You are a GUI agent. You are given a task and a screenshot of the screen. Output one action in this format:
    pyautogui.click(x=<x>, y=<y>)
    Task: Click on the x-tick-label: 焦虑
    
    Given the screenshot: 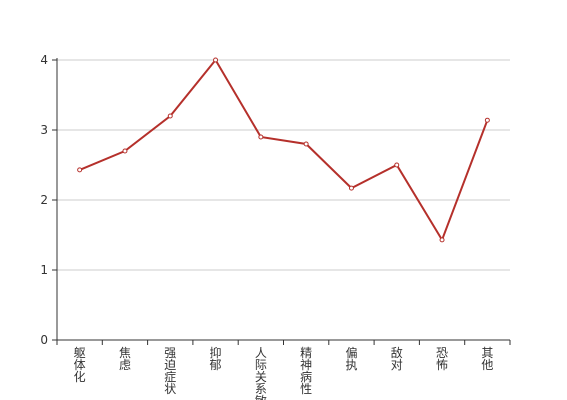 What is the action you would take?
    pyautogui.click(x=125, y=359)
    